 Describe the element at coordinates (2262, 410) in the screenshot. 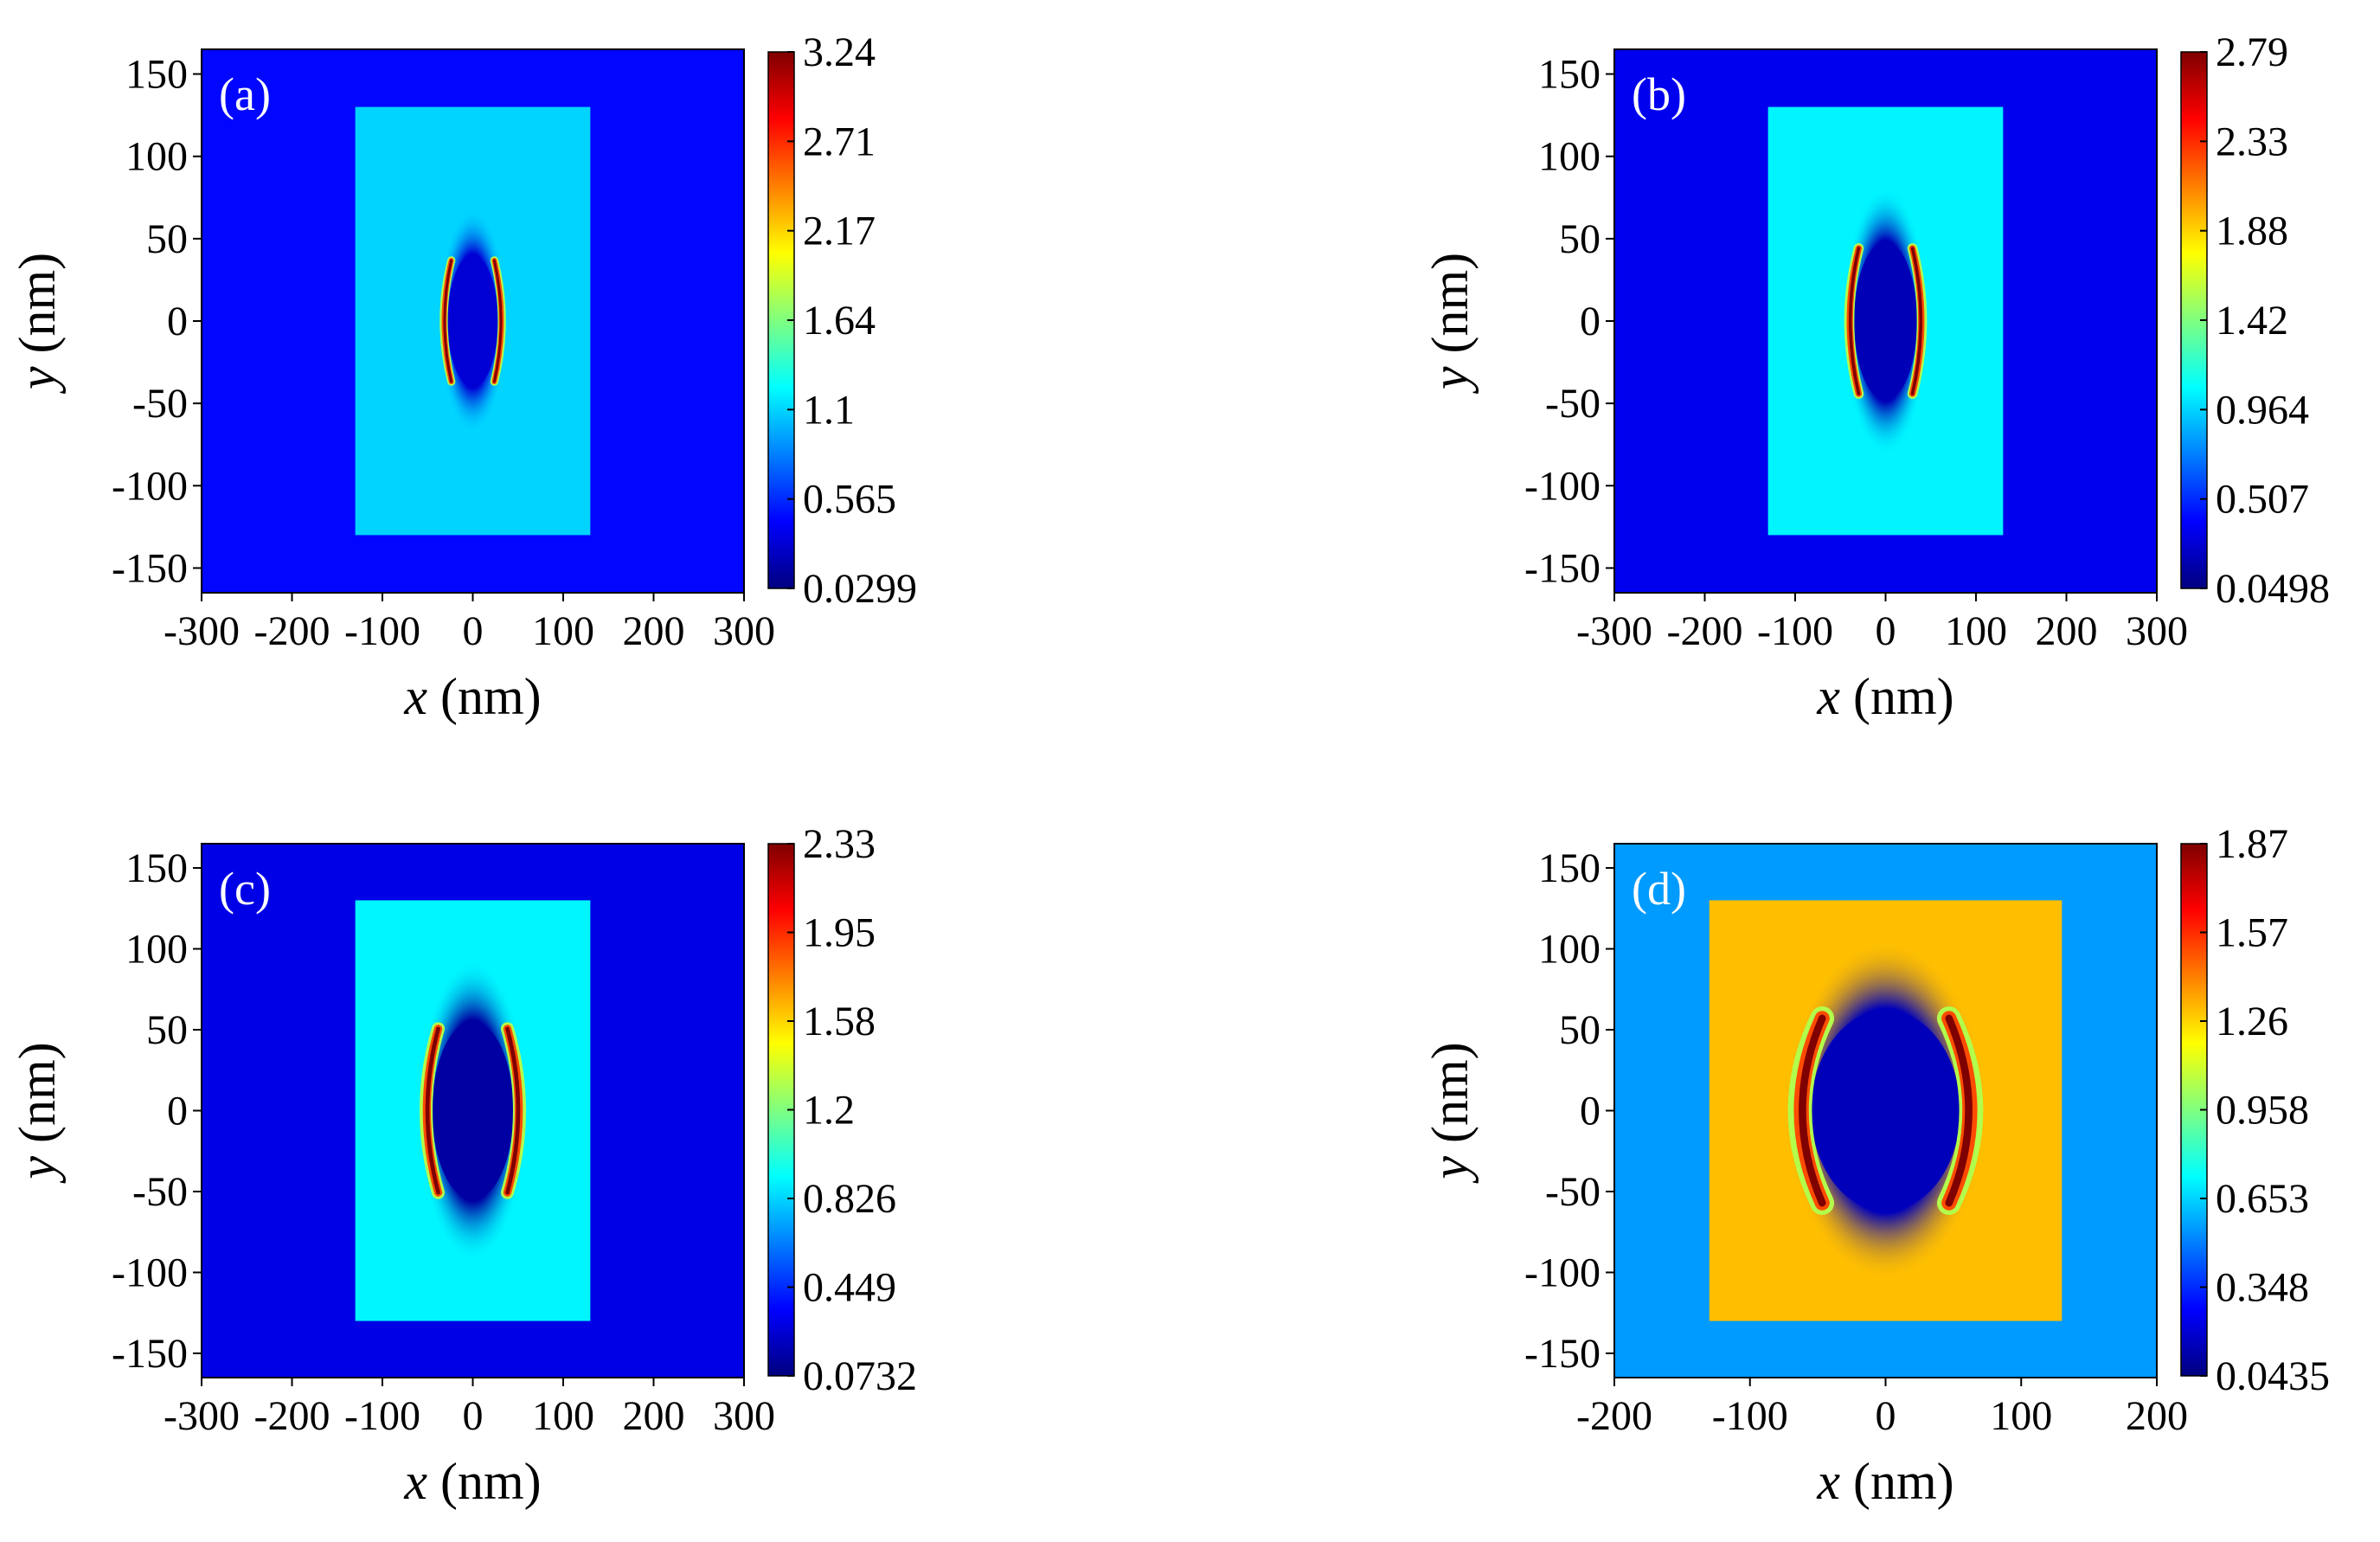

I see `colorbar-tick-label: 0.964` at that location.